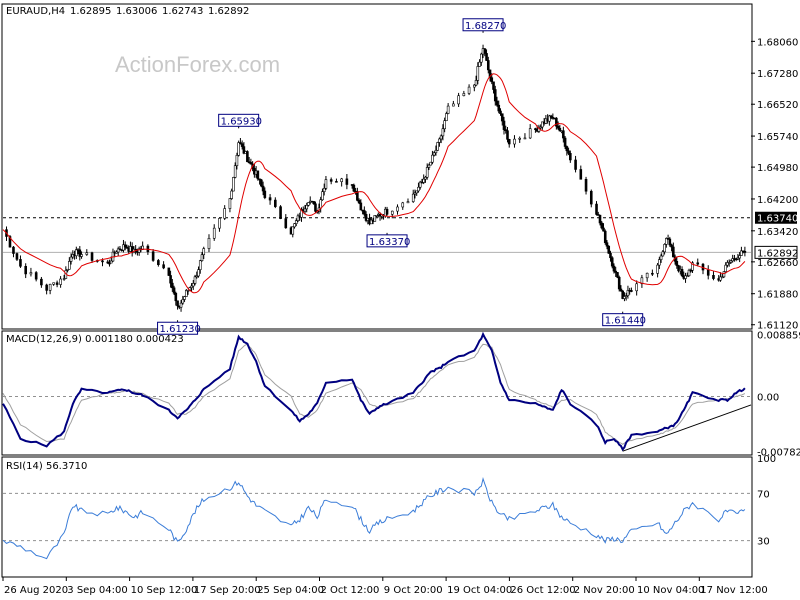  What do you see at coordinates (227, 590) in the screenshot?
I see `x-axis-label: 17 Sep 20:00` at bounding box center [227, 590].